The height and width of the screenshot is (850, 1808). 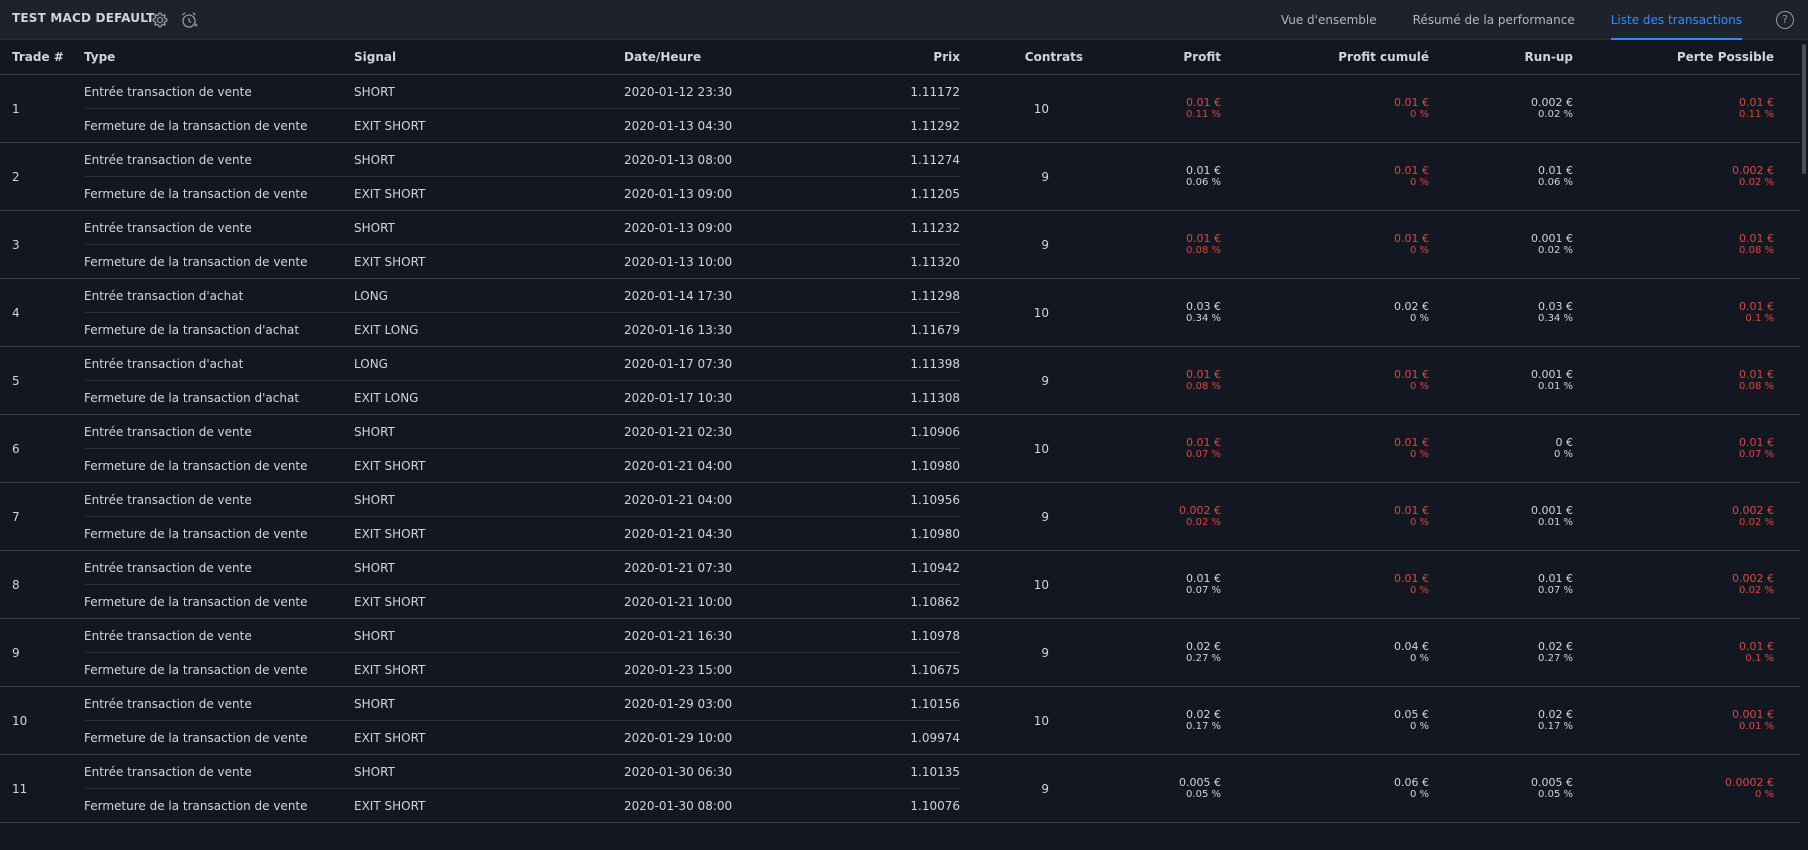 I want to click on cell-runup: 0.01 €0.07 %, so click(x=1501, y=584).